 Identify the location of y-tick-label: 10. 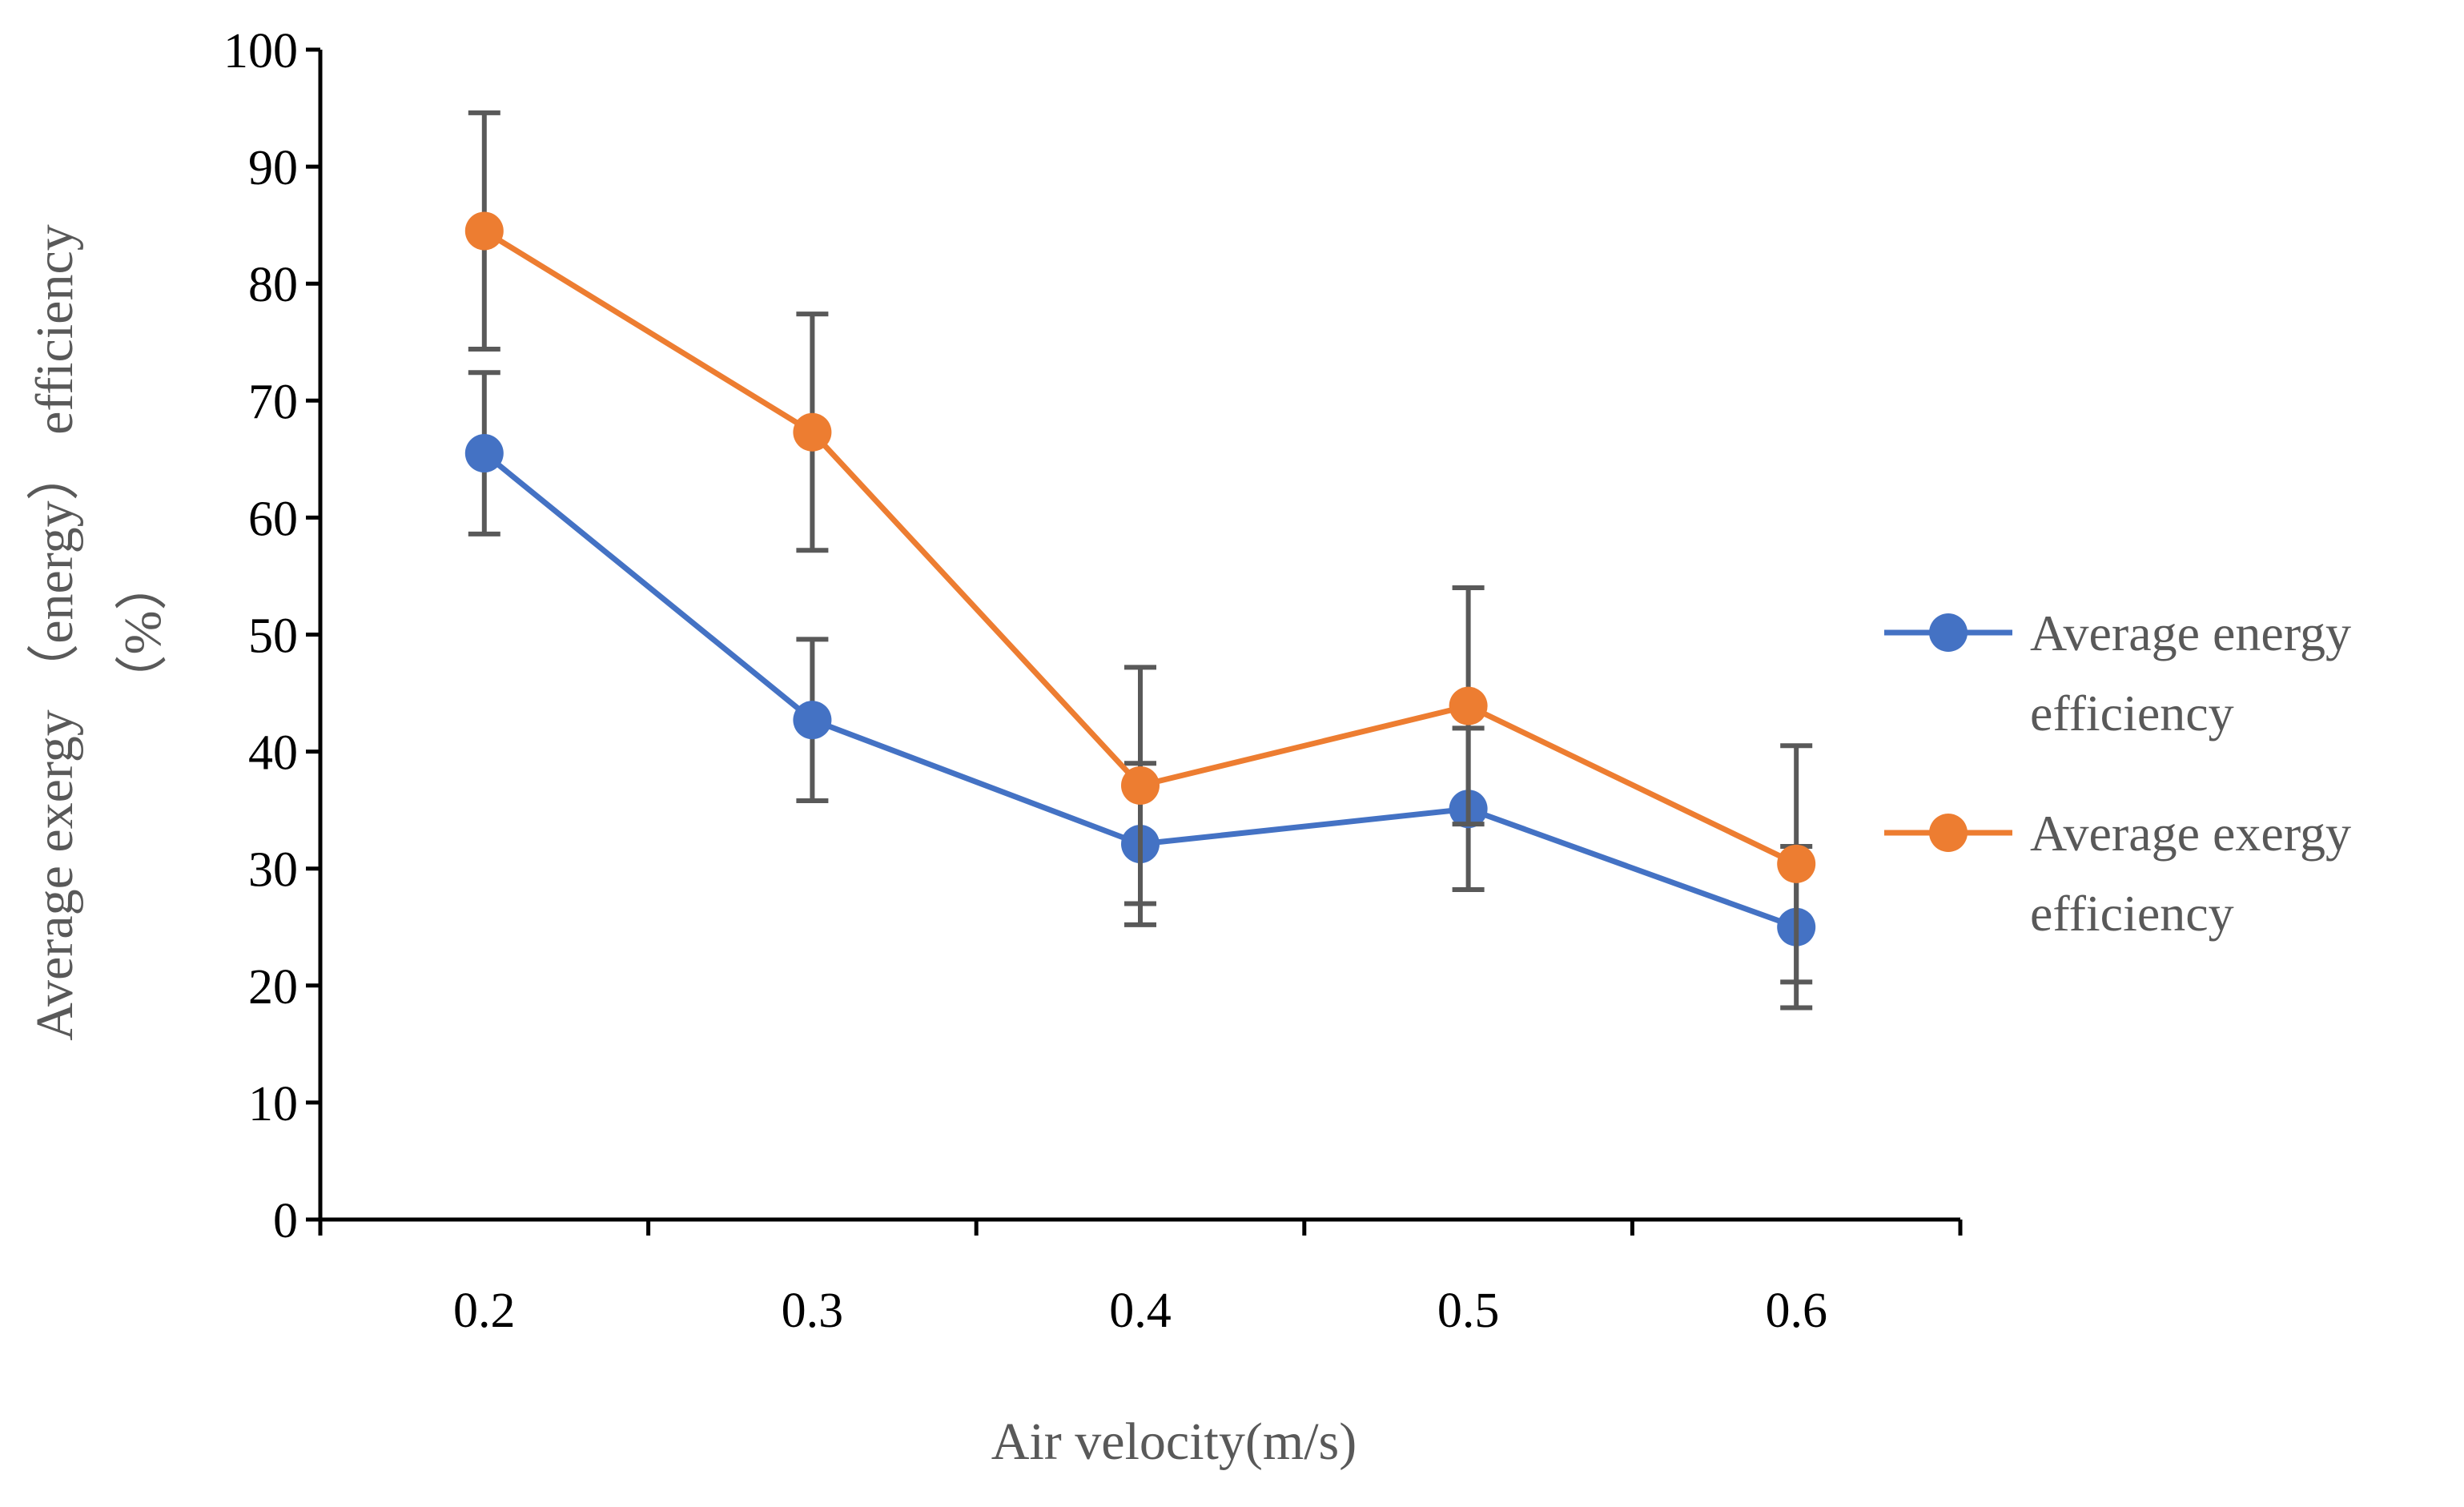
(273, 1104).